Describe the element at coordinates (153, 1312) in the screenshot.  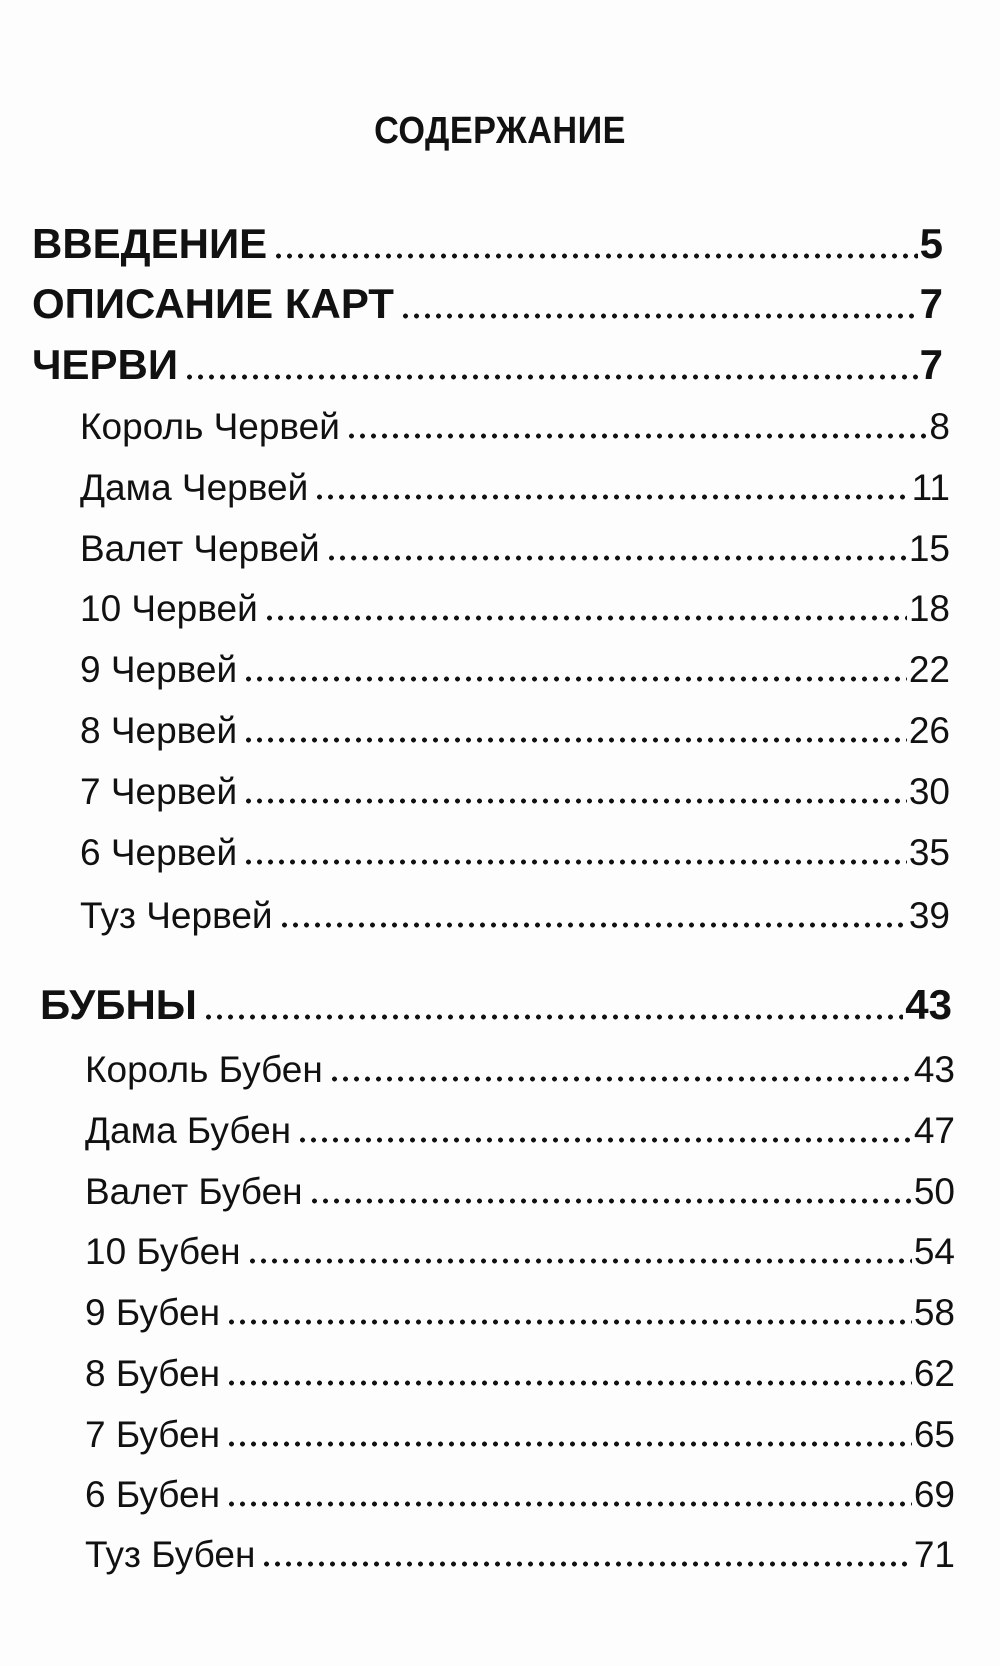
I see `entry-title: 9 Бубен` at that location.